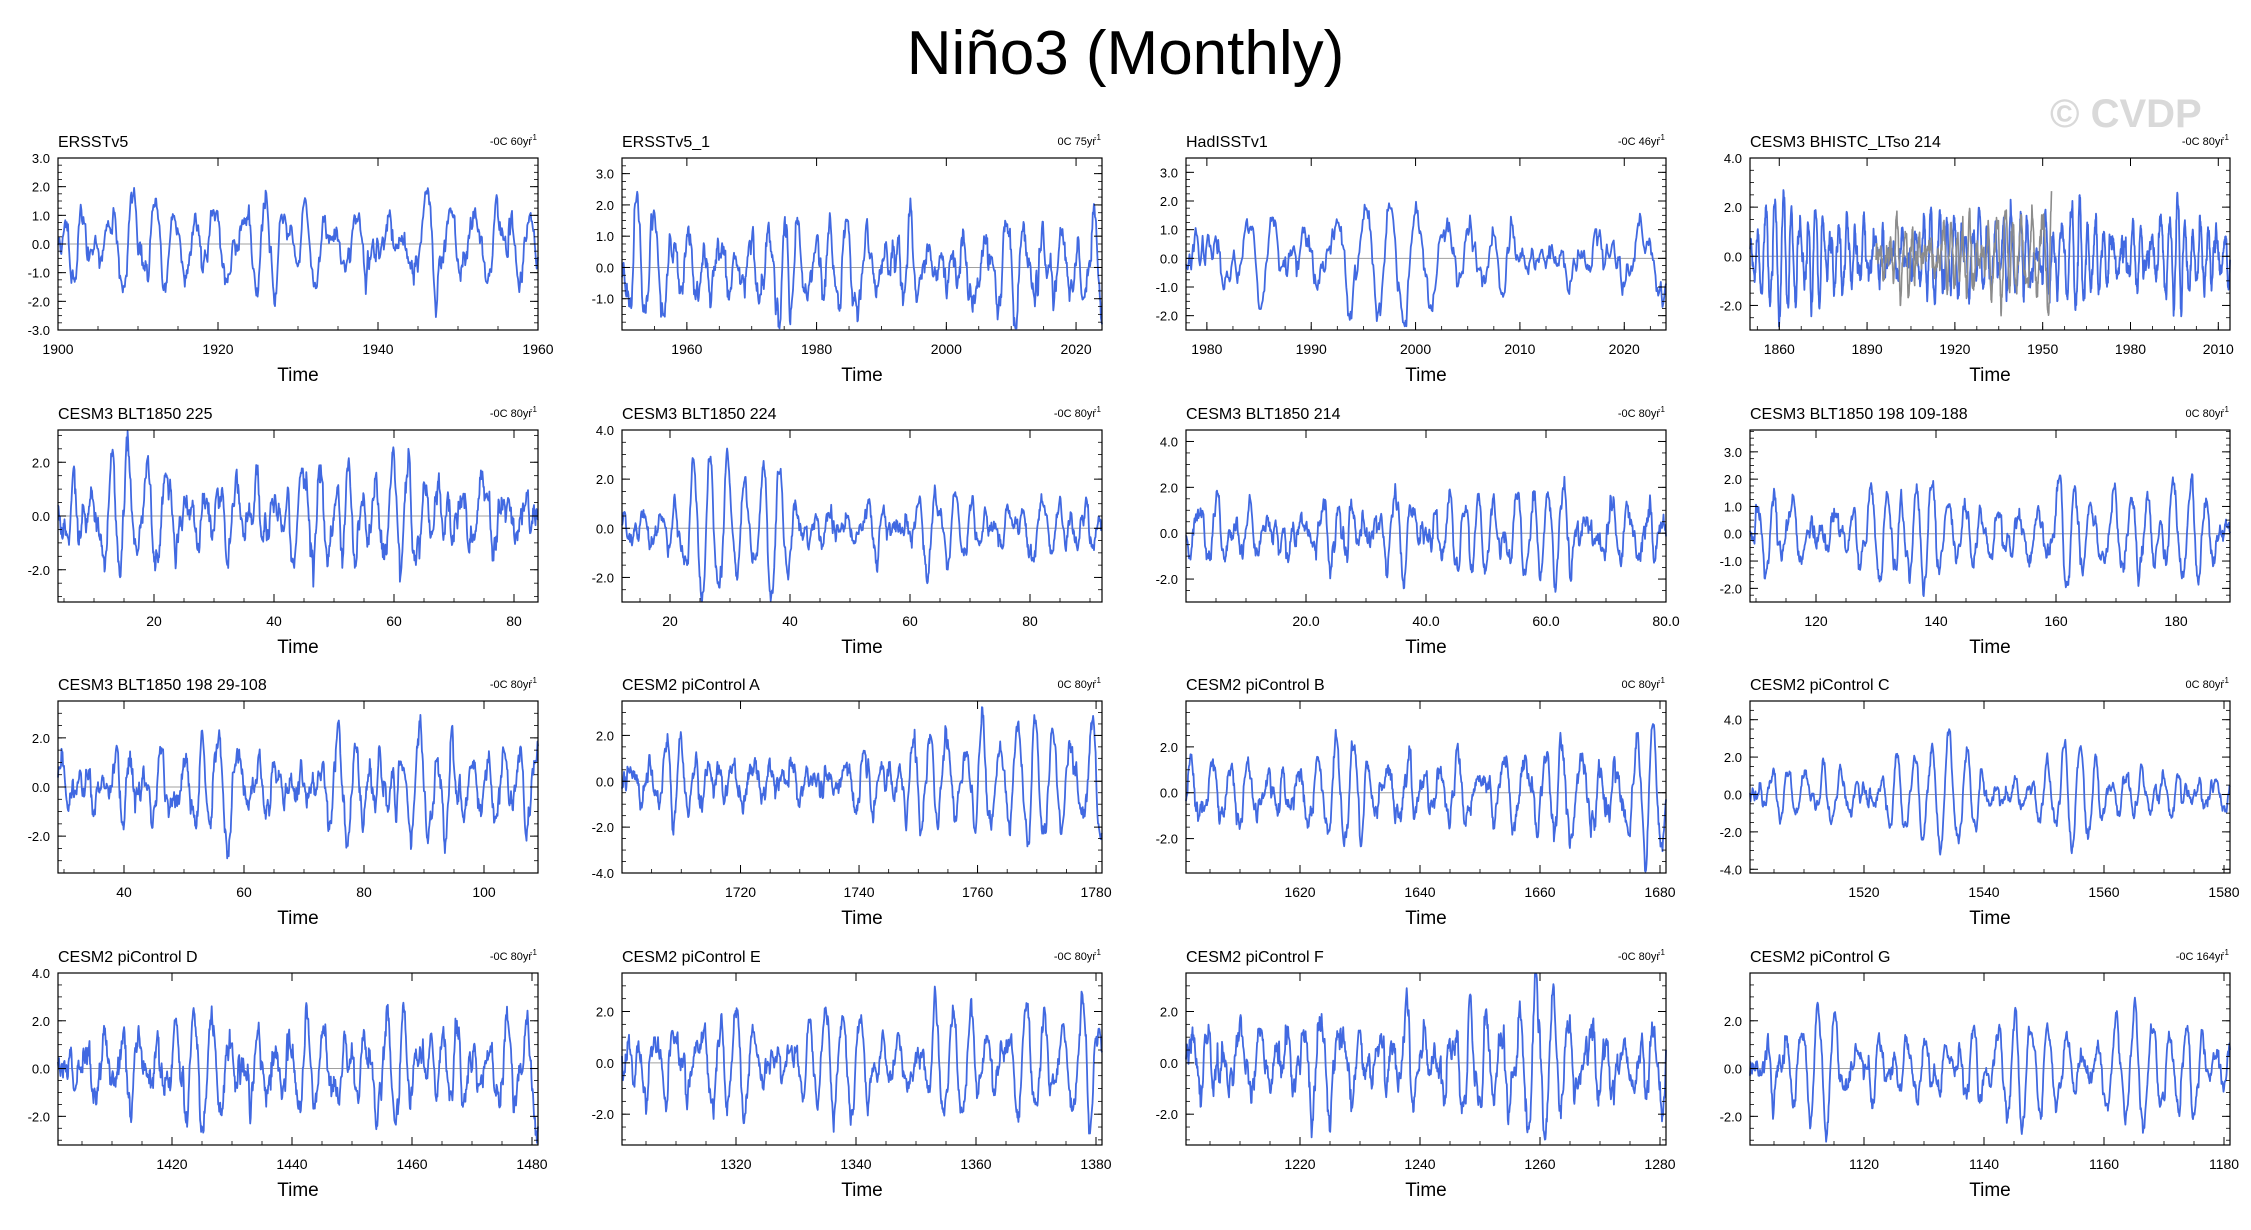  What do you see at coordinates (2042, 349) in the screenshot?
I see `x-tick-label: 1950` at bounding box center [2042, 349].